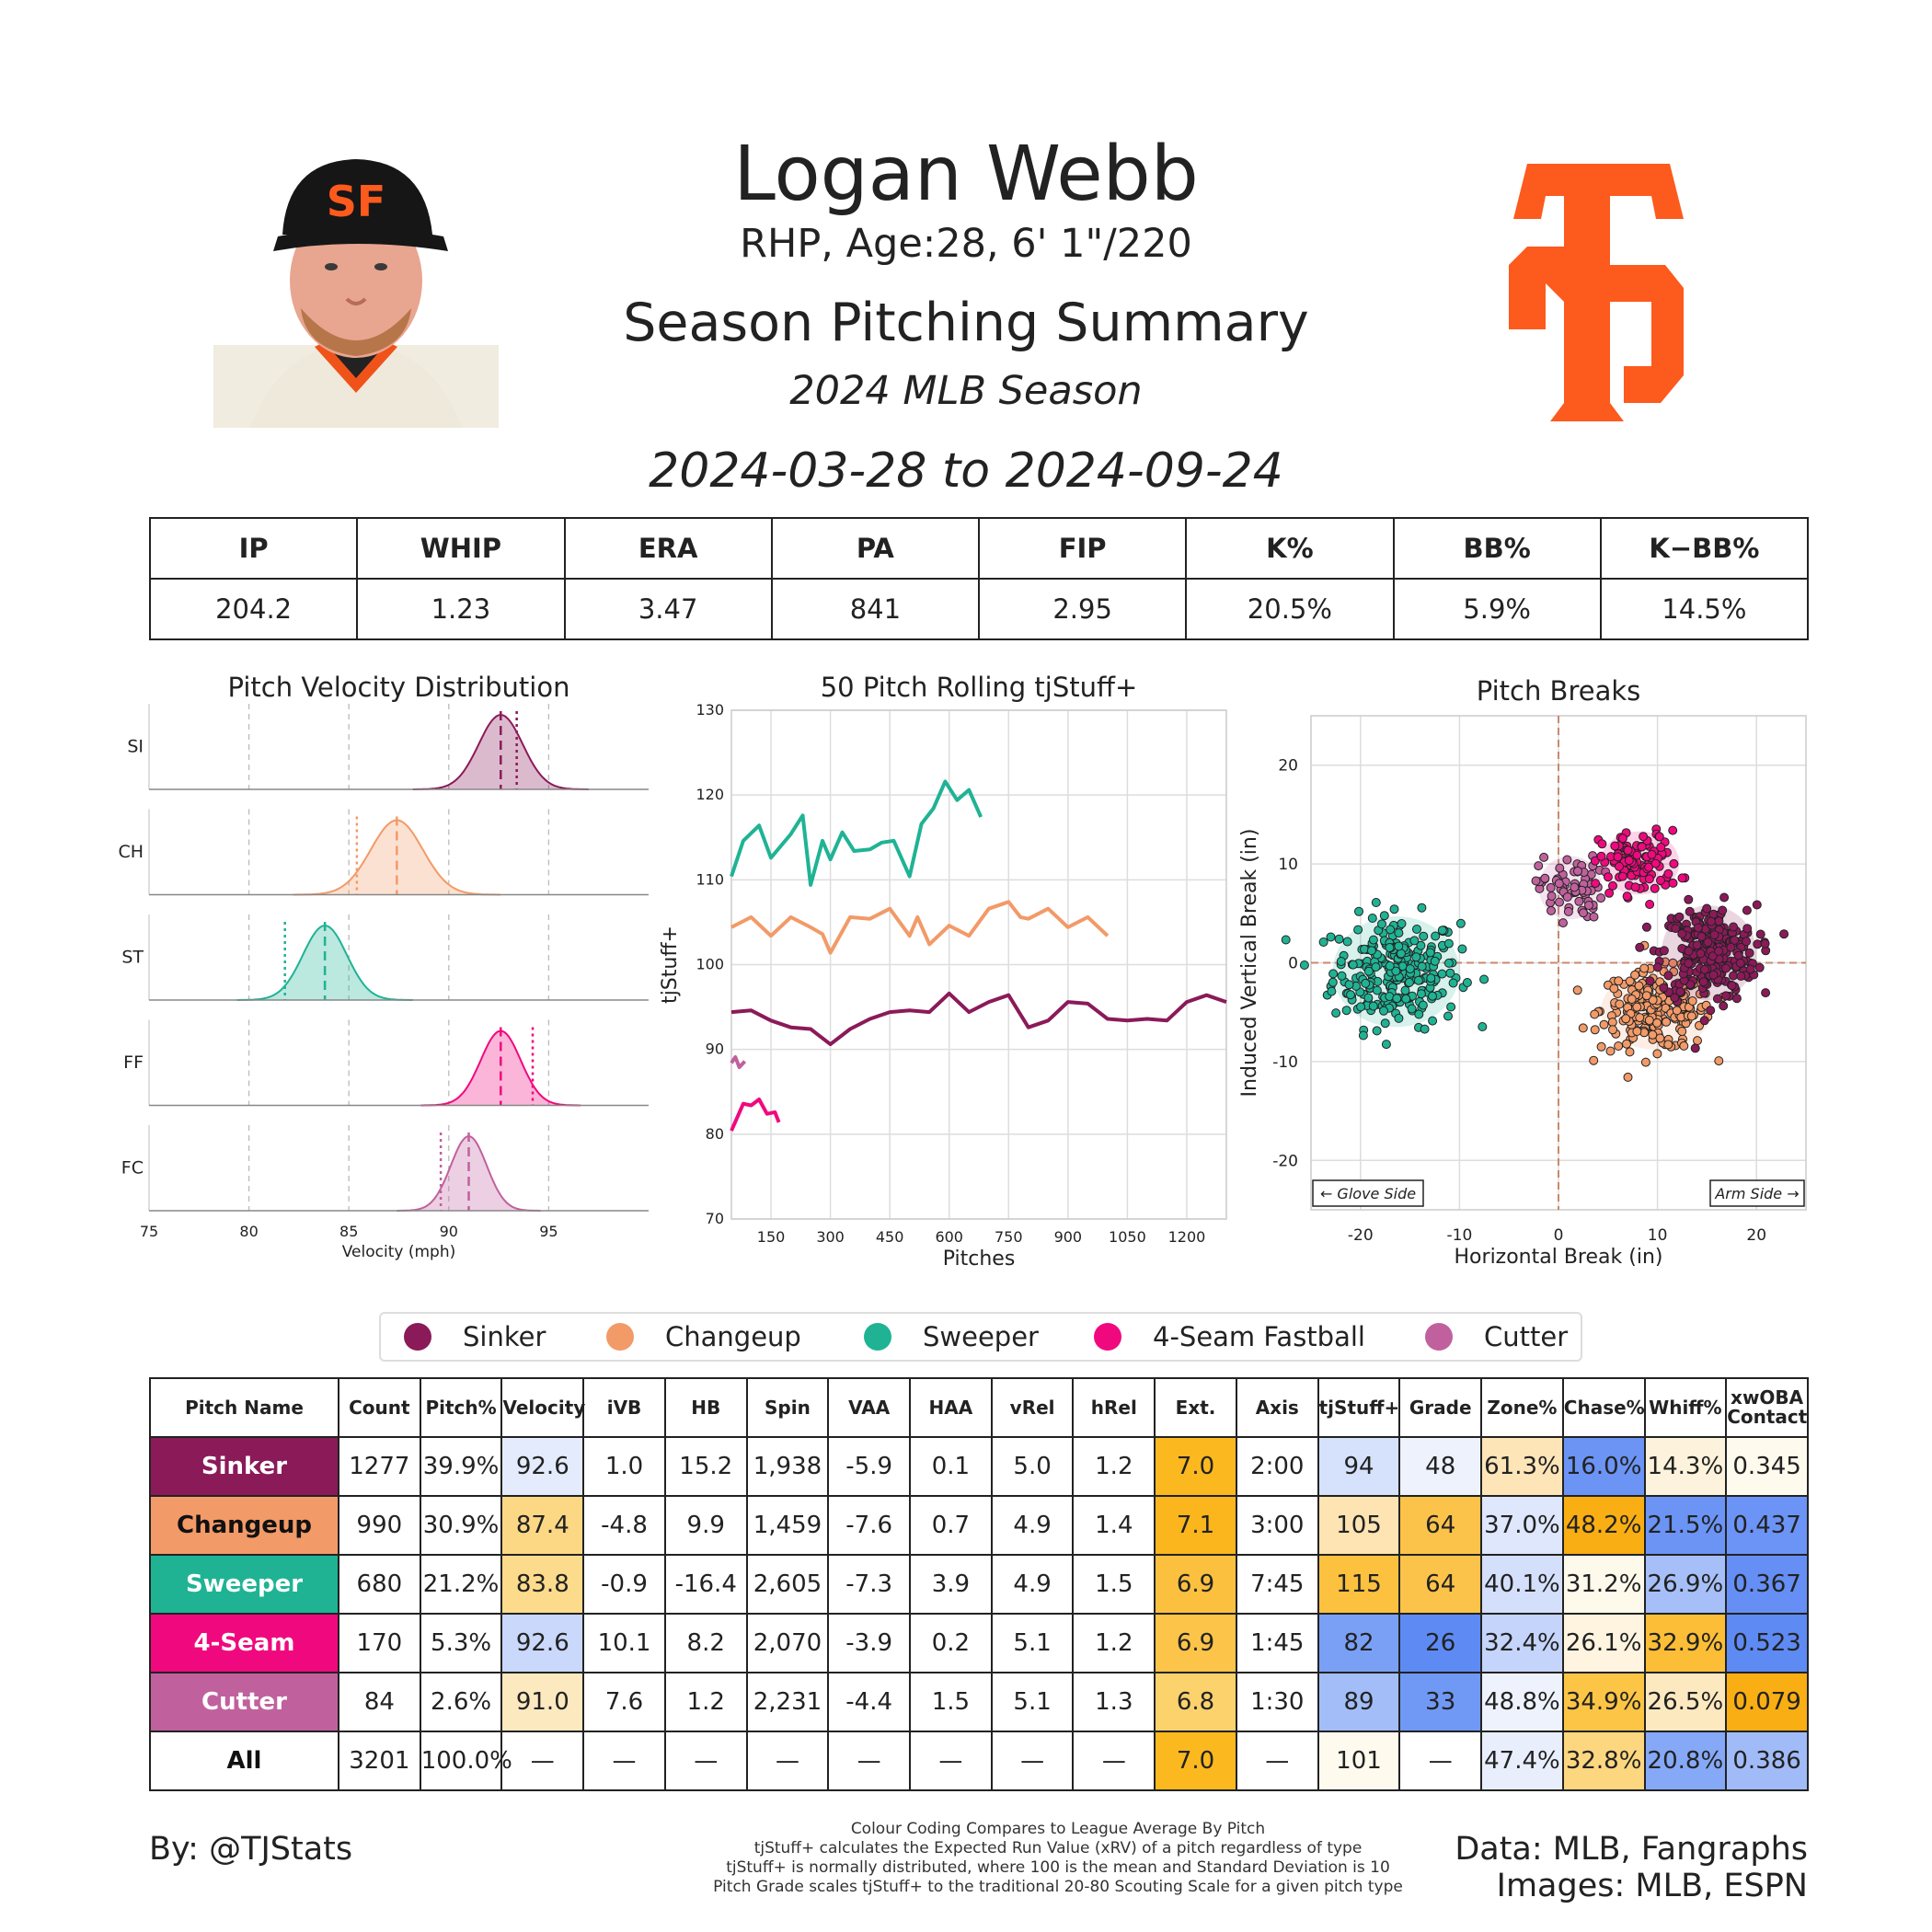  What do you see at coordinates (1114, 1643) in the screenshot?
I see `pitch-metric-cell: 1.2` at bounding box center [1114, 1643].